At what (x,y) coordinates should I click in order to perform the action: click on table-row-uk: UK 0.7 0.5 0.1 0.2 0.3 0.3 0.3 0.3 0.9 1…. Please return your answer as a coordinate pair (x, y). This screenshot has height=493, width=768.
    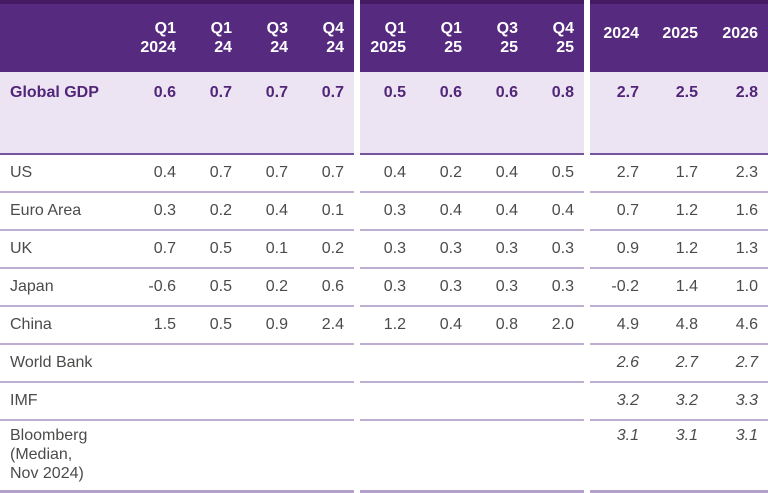
    Looking at the image, I should click on (384, 249).